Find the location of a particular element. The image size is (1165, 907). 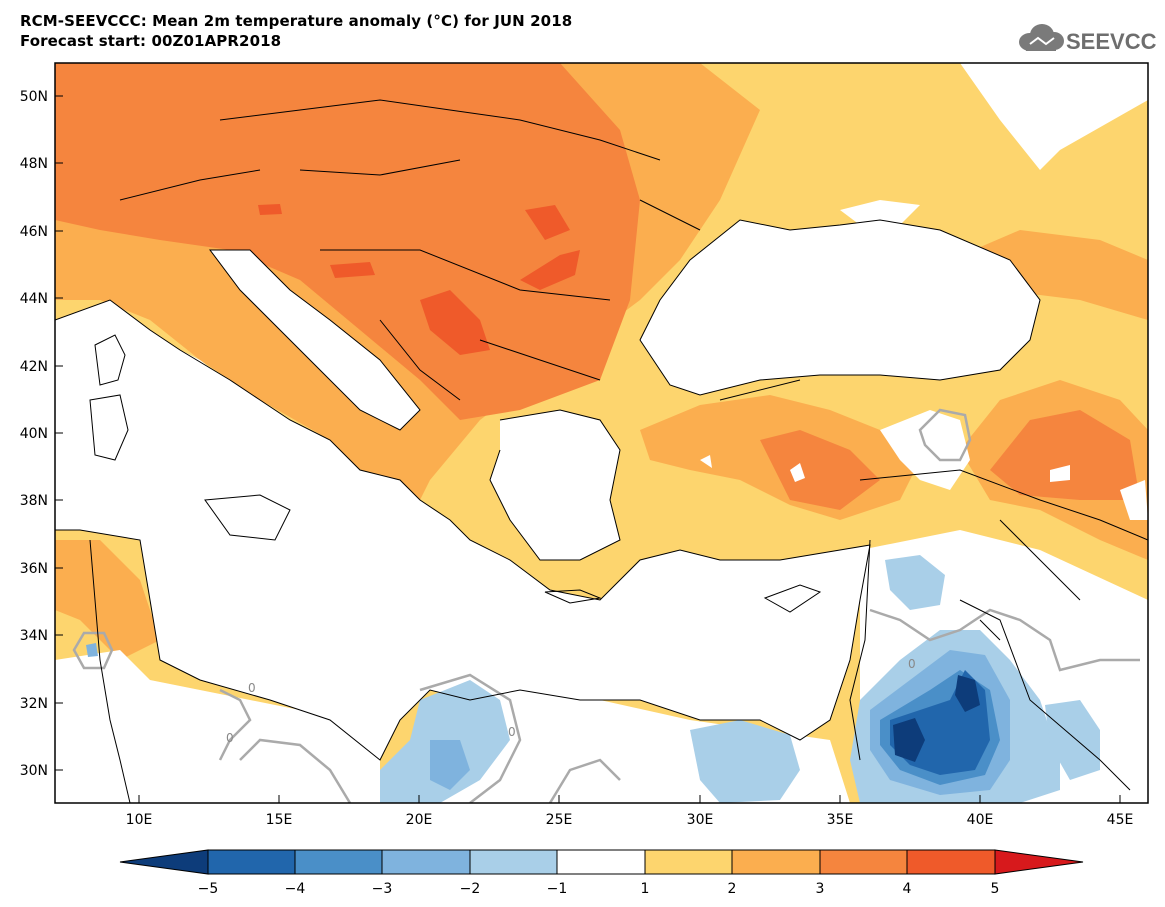

anomaly-band-3-4-anatolia is located at coordinates (820, 470).